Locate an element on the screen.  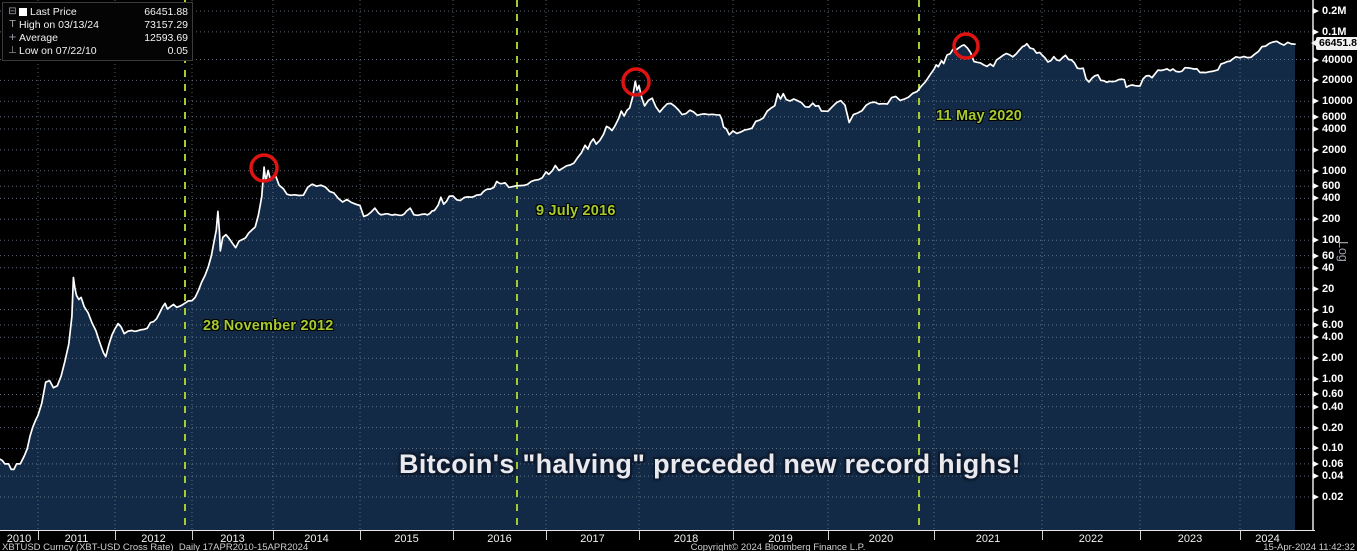
x-year-label: 2013 is located at coordinates (232, 539).